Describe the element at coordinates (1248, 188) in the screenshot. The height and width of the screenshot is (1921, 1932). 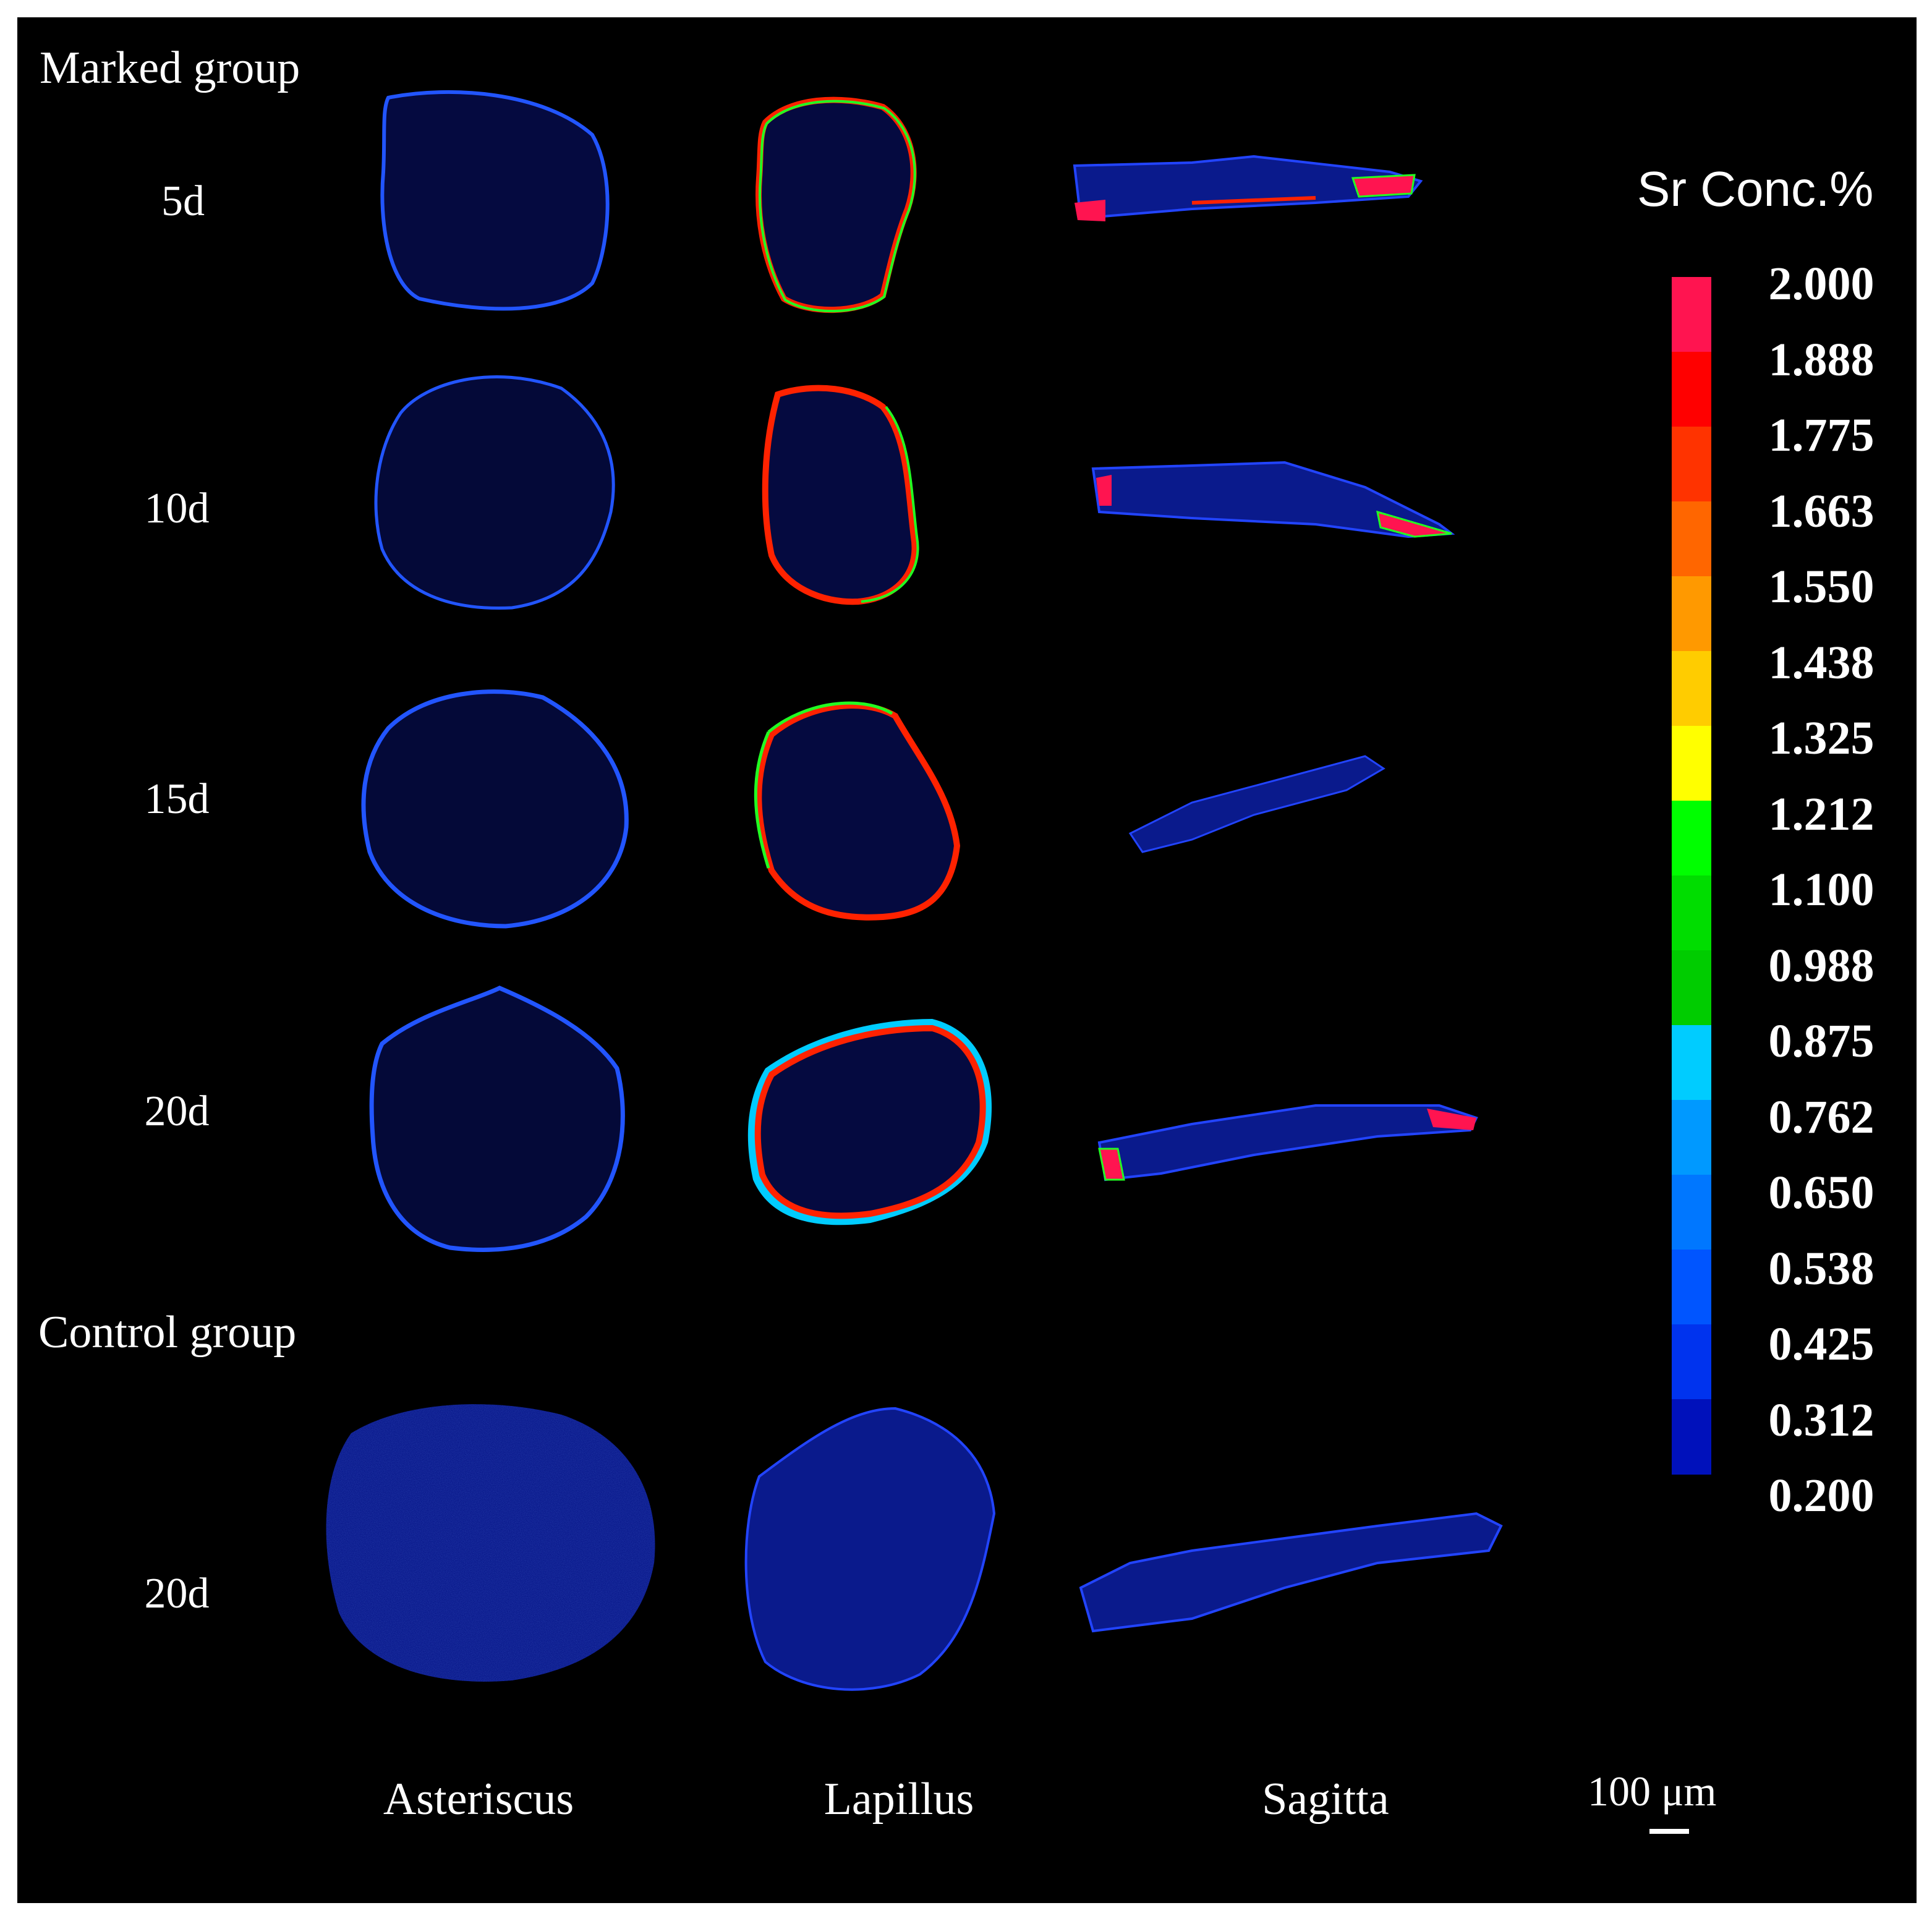
I see `sagitta-5d` at that location.